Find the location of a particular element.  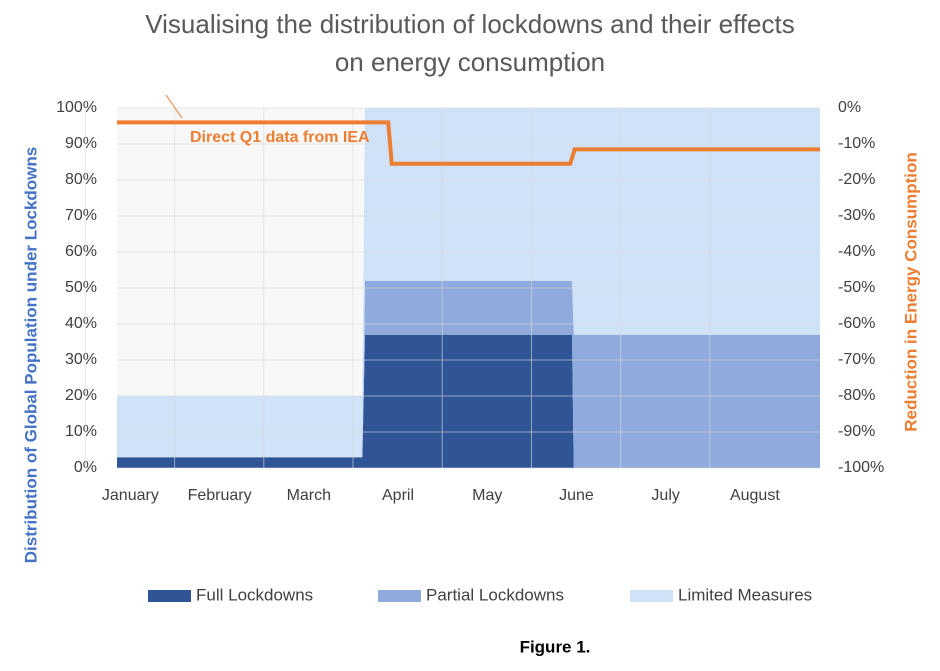

annotation: Direct Q1 data from IEA is located at coordinates (280, 137).